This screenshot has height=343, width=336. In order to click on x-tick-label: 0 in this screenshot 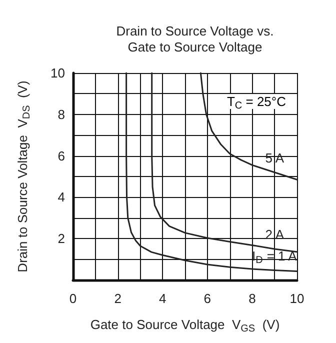, I will do `click(73, 298)`.